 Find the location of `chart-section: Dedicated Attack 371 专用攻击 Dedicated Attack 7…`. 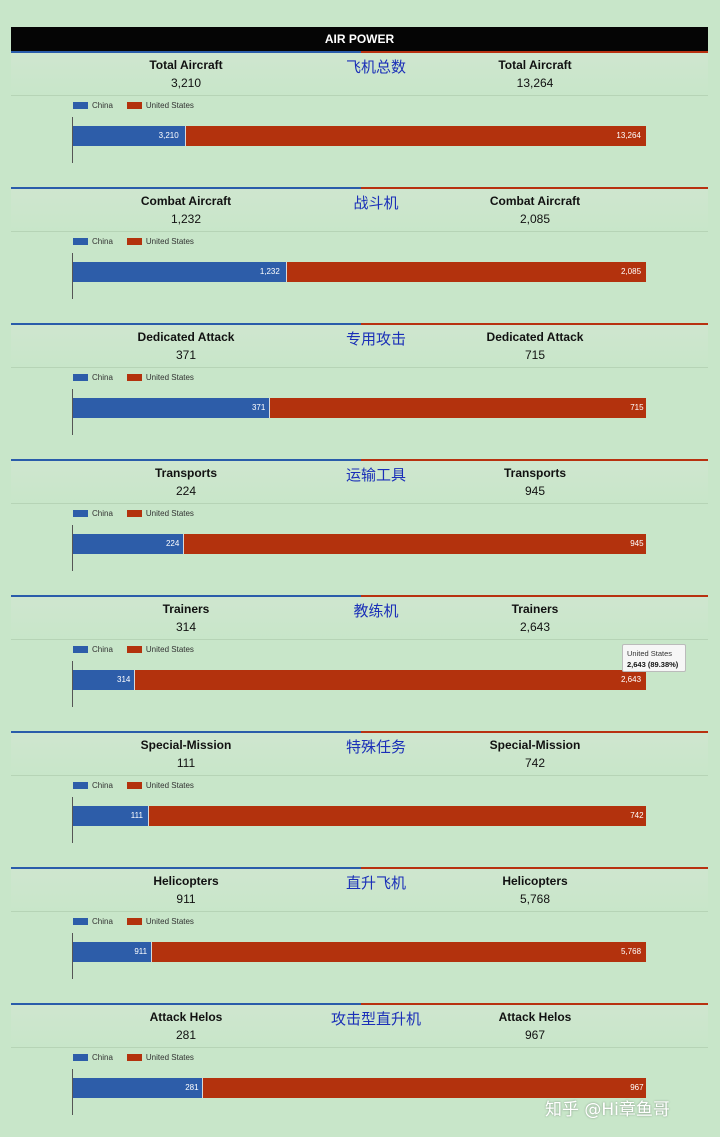

chart-section: Dedicated Attack 371 专用攻击 Dedicated Attack 7… is located at coordinates (359, 384).